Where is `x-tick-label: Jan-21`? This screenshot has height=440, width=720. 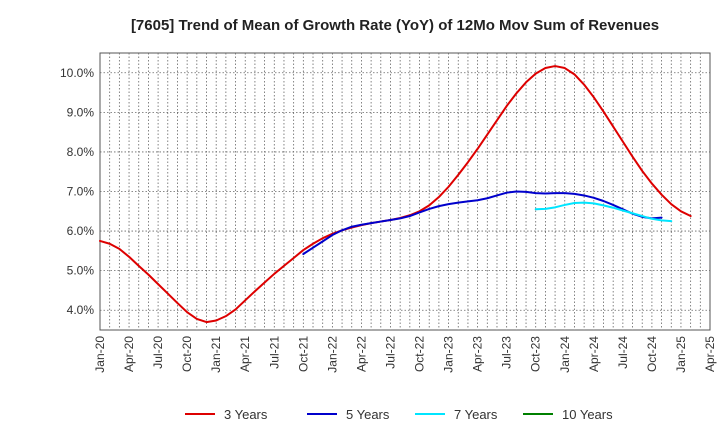 x-tick-label: Jan-21 is located at coordinates (216, 354).